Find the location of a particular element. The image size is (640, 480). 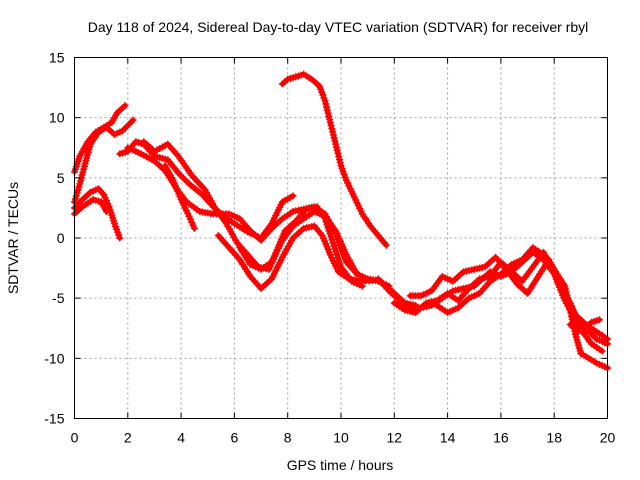

series-track-k is located at coordinates (334, 159).